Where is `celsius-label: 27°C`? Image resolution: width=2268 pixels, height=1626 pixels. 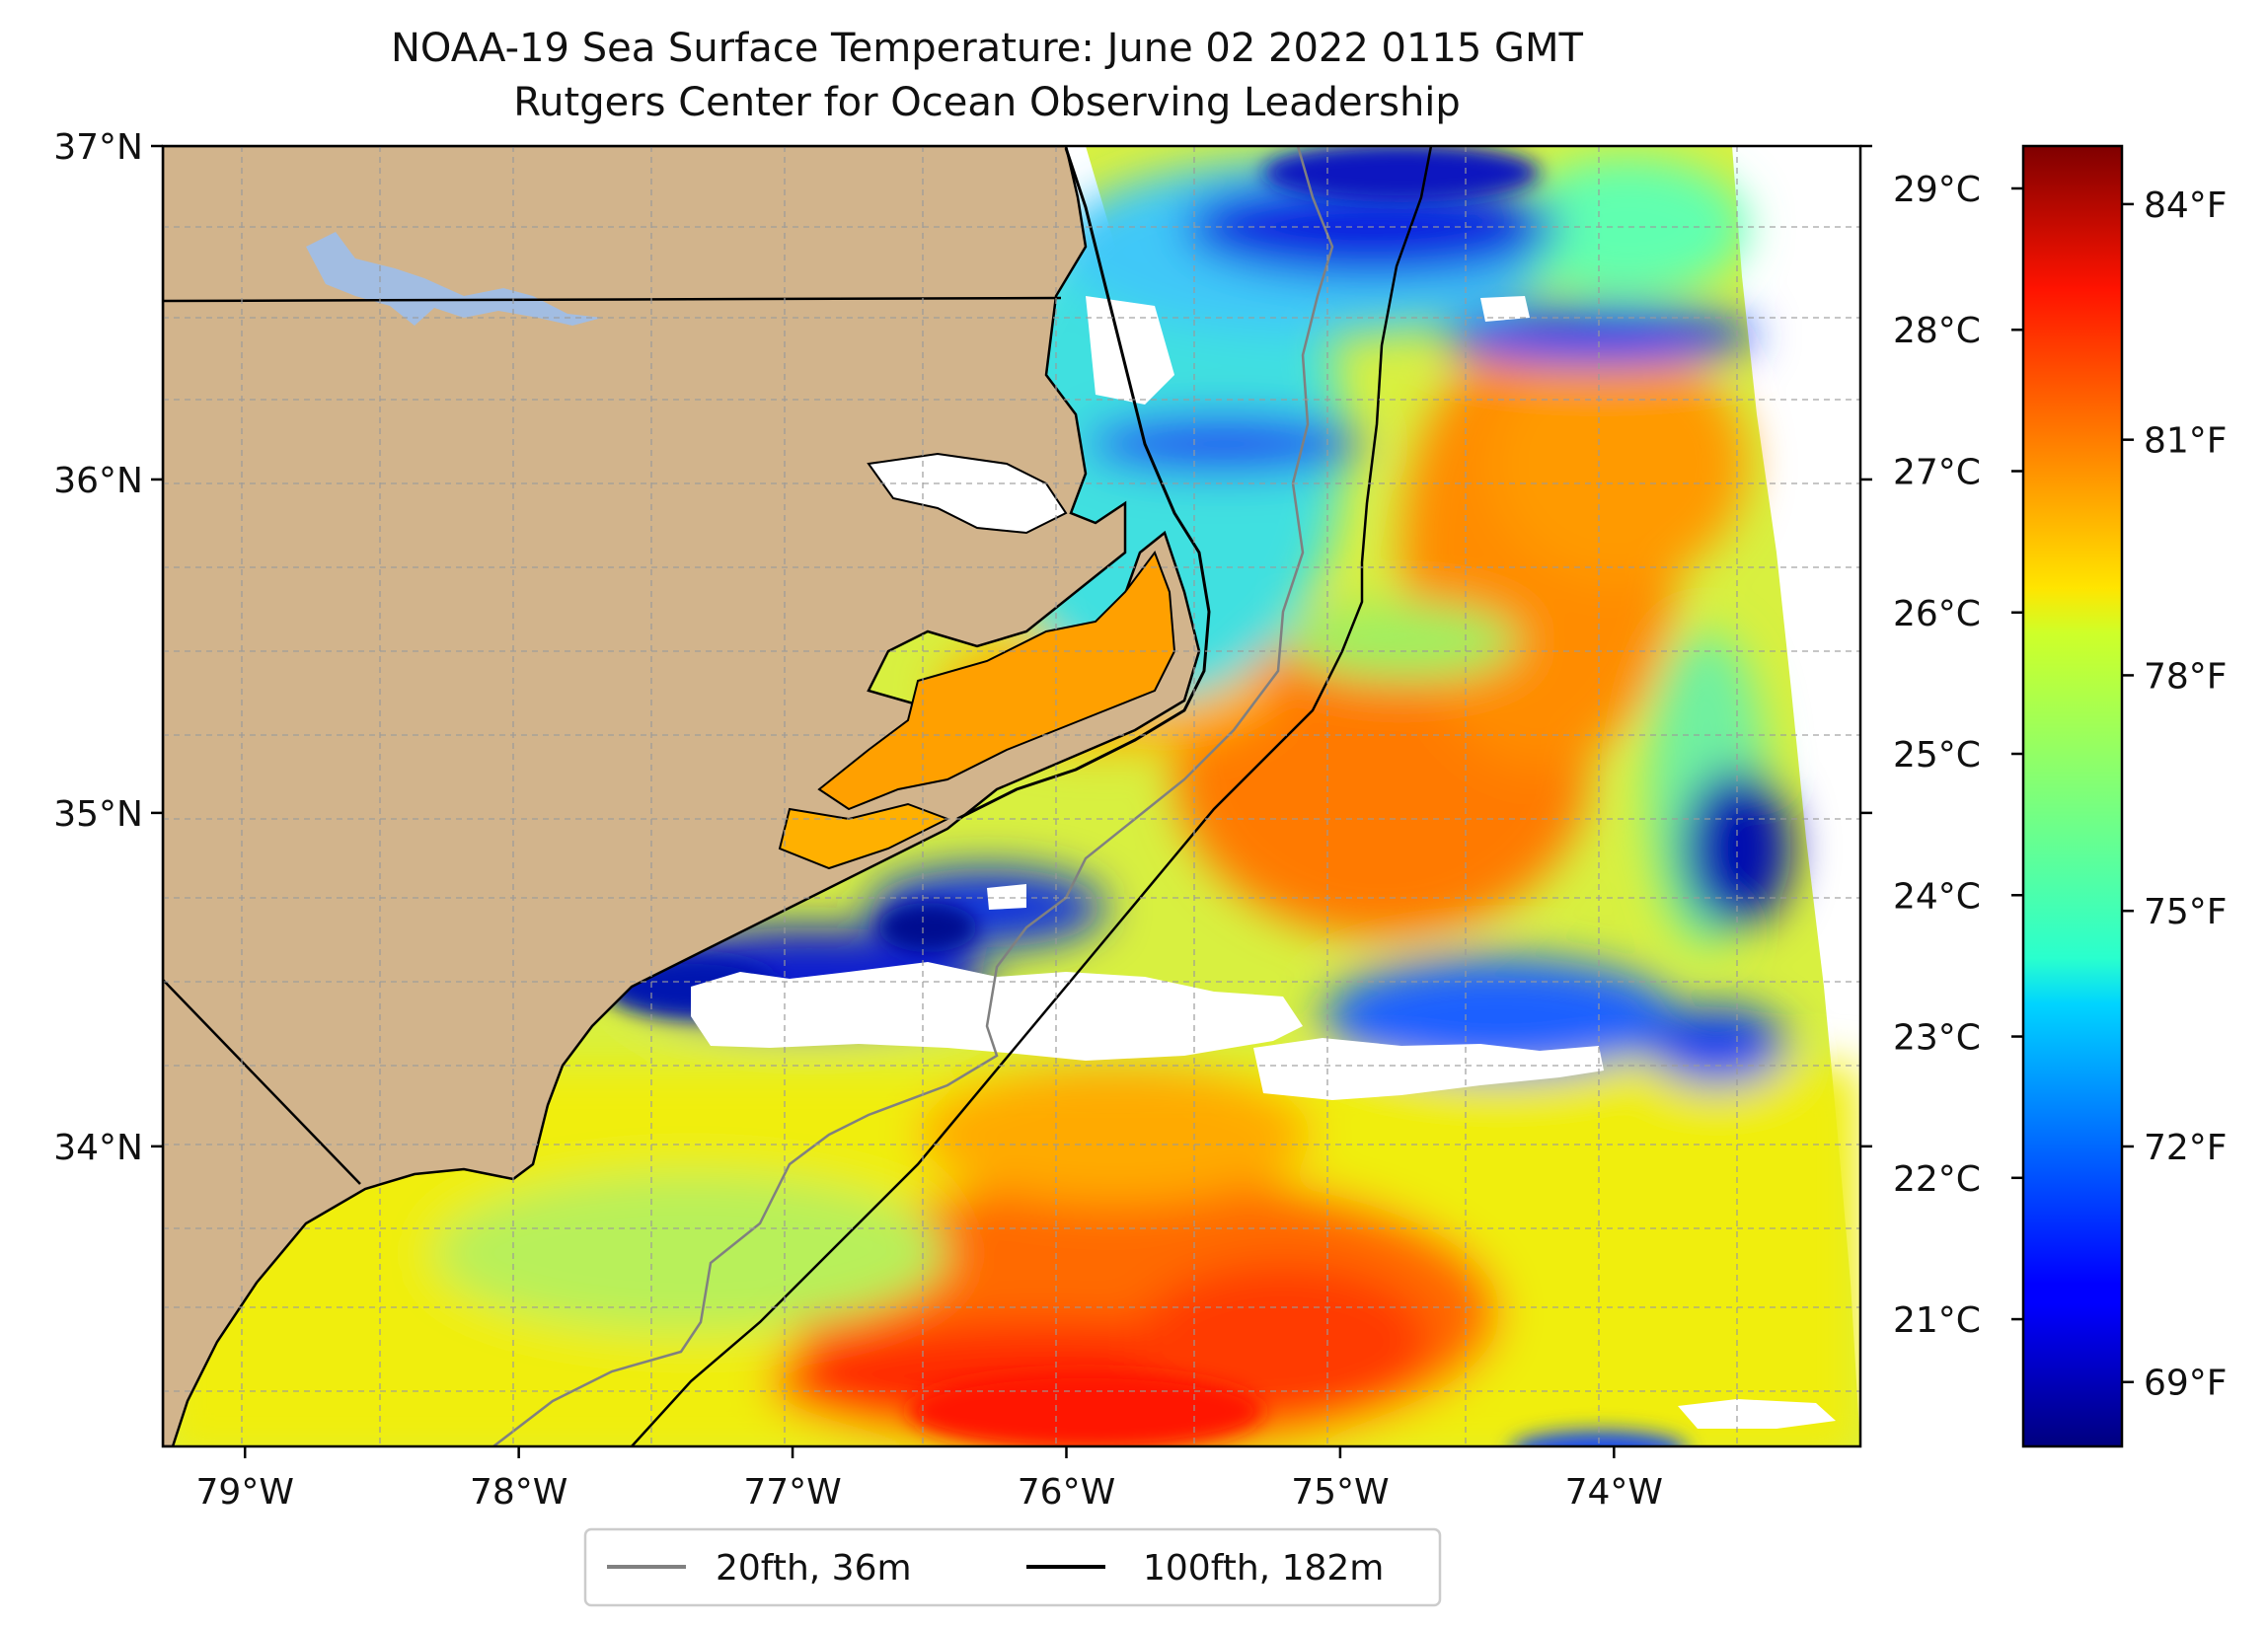 celsius-label: 27°C is located at coordinates (1937, 473).